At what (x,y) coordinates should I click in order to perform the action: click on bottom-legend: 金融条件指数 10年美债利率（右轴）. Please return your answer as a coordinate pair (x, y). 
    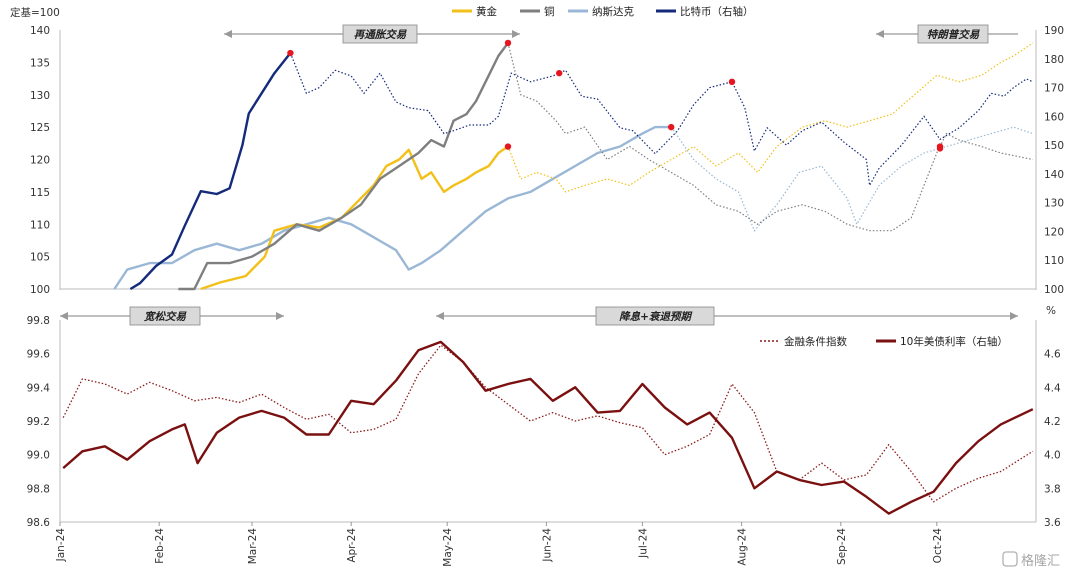
    Looking at the image, I should click on (884, 341).